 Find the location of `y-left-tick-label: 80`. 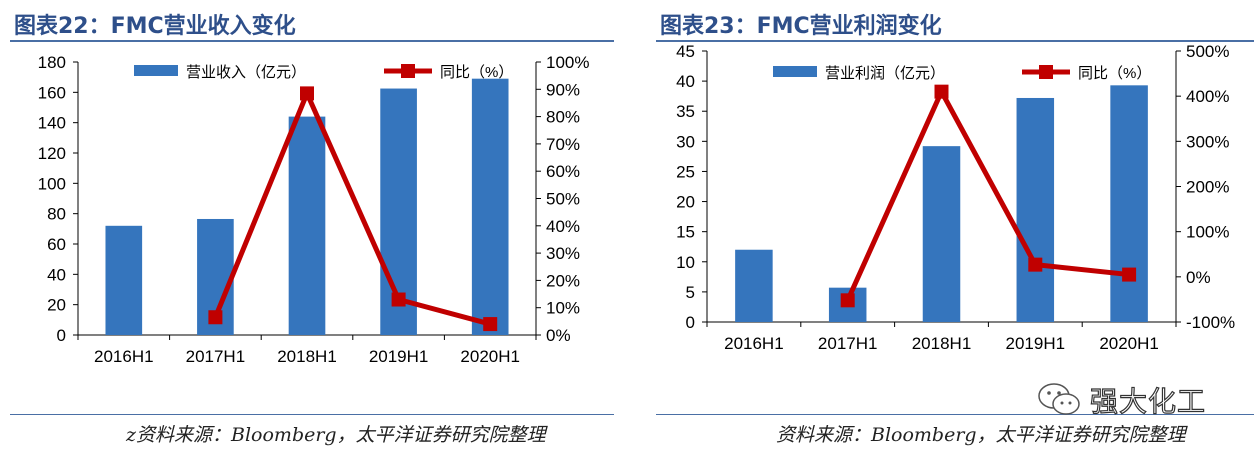

y-left-tick-label: 80 is located at coordinates (56, 214).